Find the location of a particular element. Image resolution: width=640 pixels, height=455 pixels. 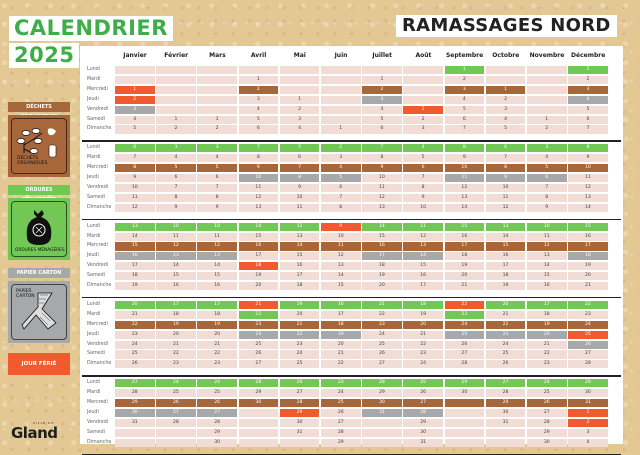

organic-waste-icon: DÉCHETS ORGANIQUES is located at coordinates (39, 146).